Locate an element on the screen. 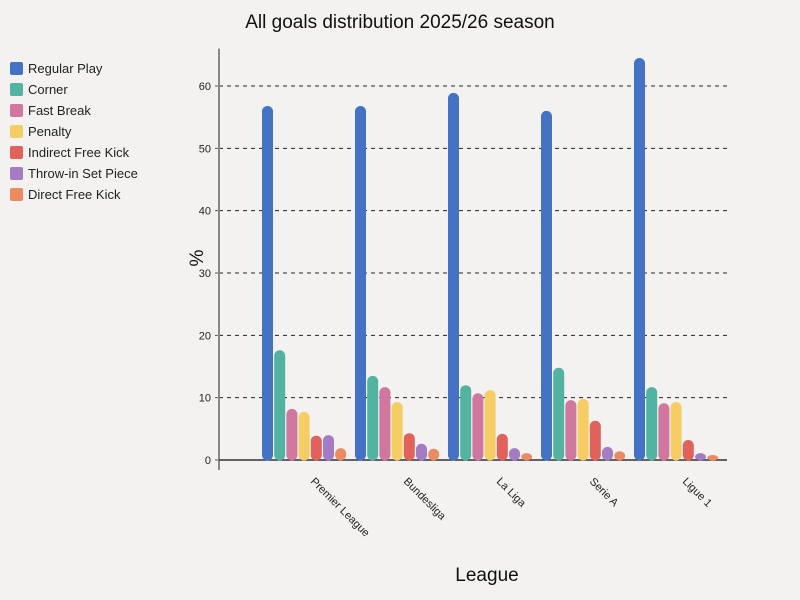 The width and height of the screenshot is (800, 600). legend-label: Corner is located at coordinates (48, 89).